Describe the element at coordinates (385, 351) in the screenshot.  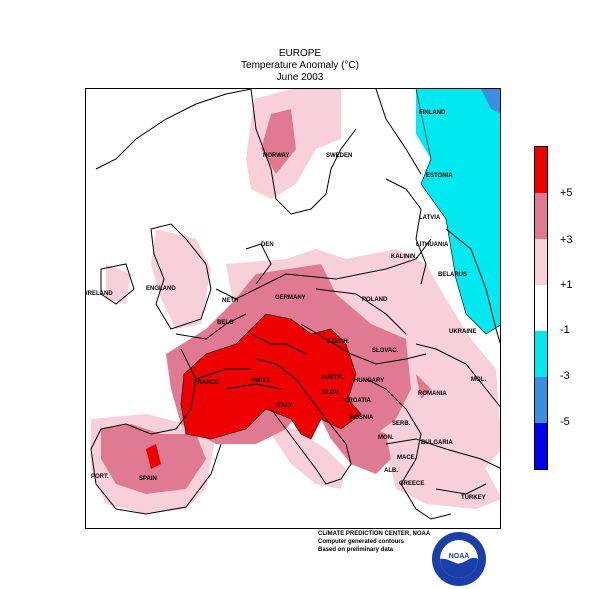
I see `label-slovakia: SLOVAC.` at that location.